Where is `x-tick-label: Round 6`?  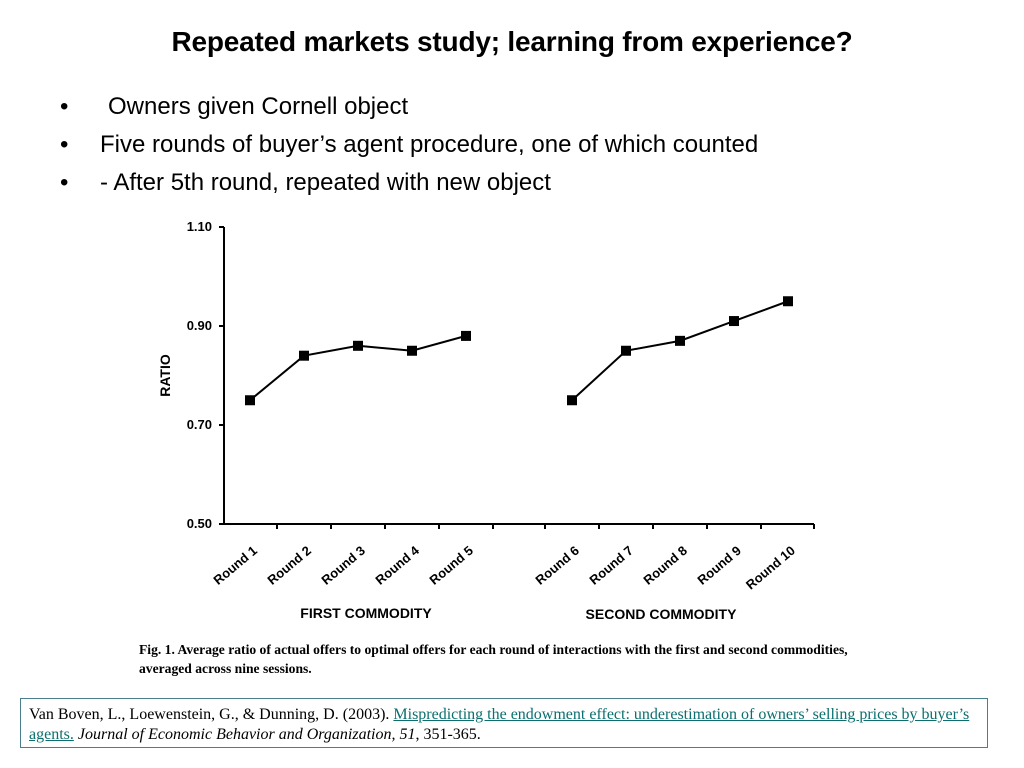
x-tick-label: Round 6 is located at coordinates (556, 565).